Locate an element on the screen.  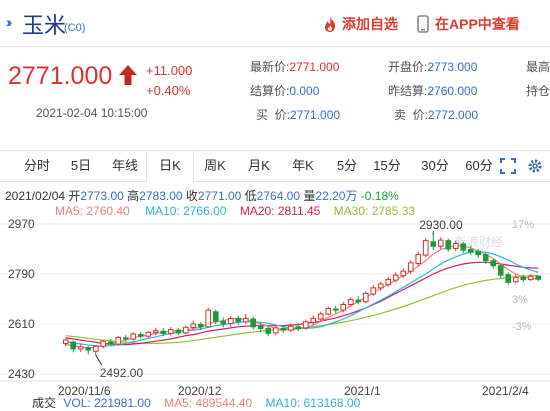
tab-30min: 30分 is located at coordinates (435, 165).